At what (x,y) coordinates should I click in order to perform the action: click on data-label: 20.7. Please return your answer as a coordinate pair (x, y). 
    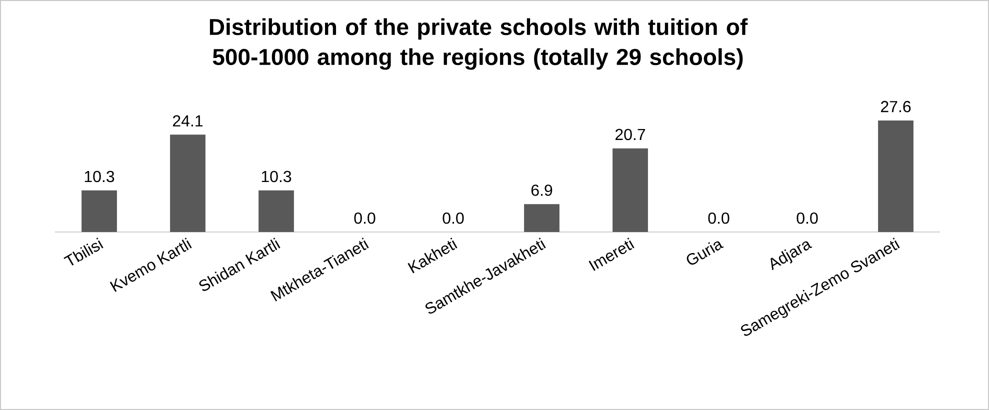
    Looking at the image, I should click on (631, 134).